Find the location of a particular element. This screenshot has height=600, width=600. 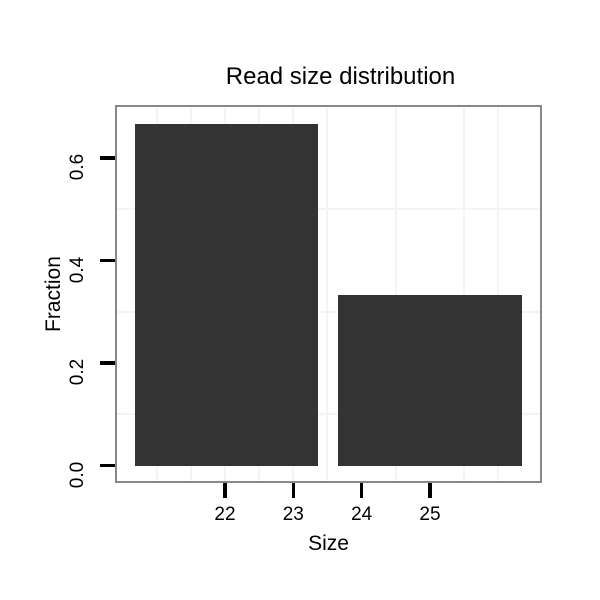

x-tick-label-23: 23 is located at coordinates (293, 514).